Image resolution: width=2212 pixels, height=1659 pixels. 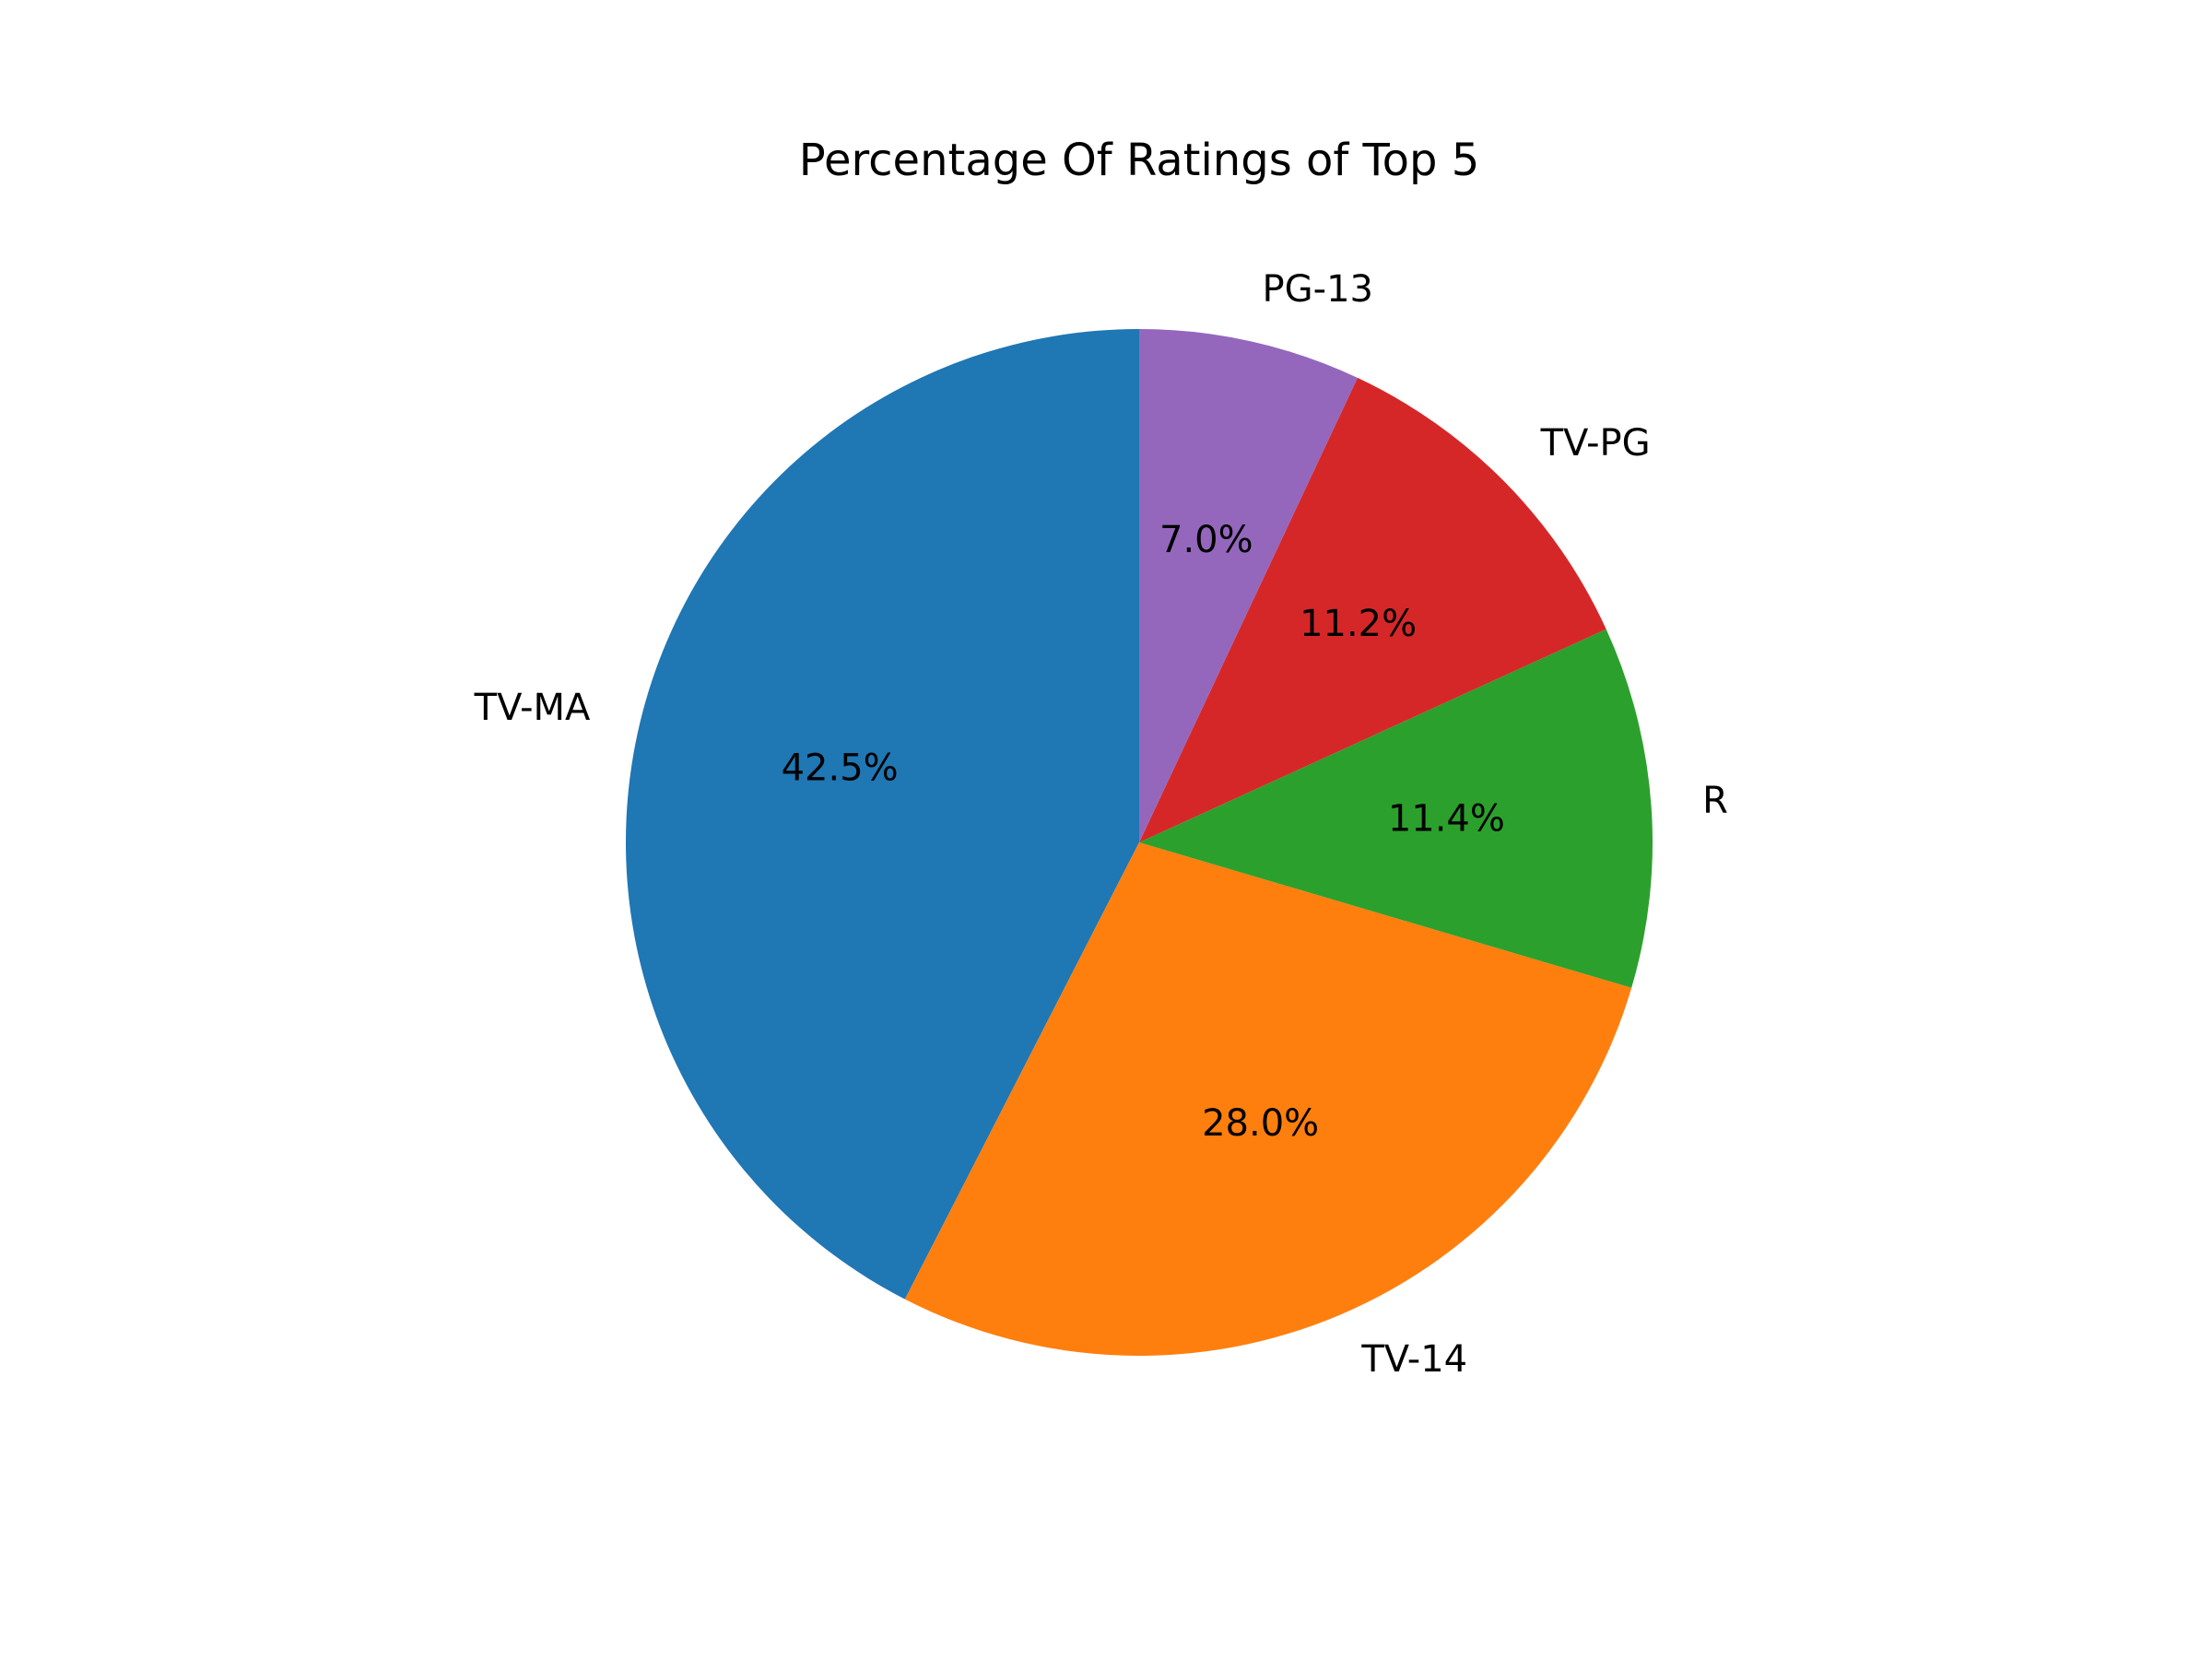 I want to click on chart-title: Percentage Of Ratings of Top 5, so click(x=1139, y=160).